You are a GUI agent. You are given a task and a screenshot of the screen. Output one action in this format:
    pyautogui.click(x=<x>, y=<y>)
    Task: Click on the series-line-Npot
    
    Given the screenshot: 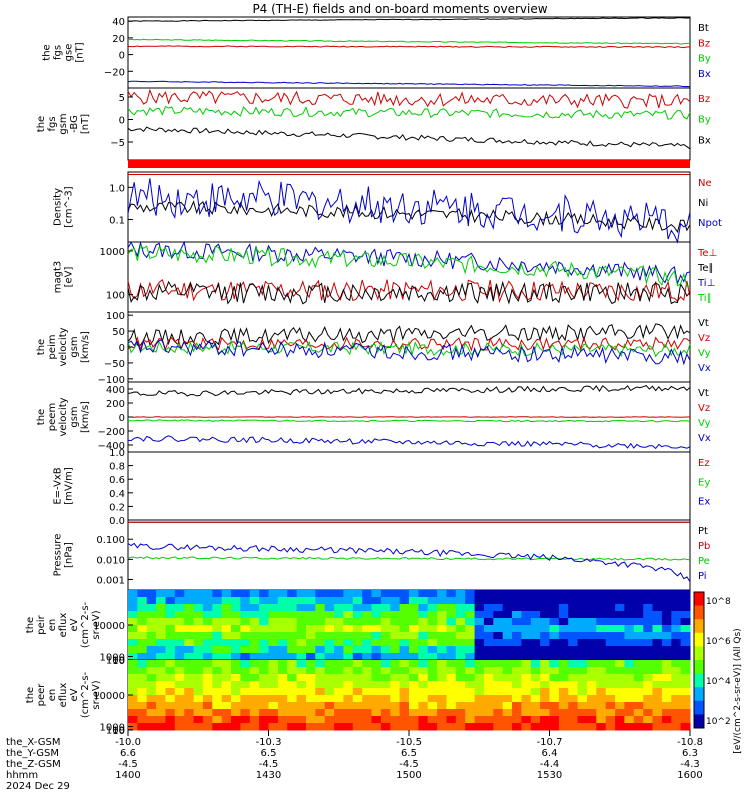 What is the action you would take?
    pyautogui.click(x=409, y=211)
    